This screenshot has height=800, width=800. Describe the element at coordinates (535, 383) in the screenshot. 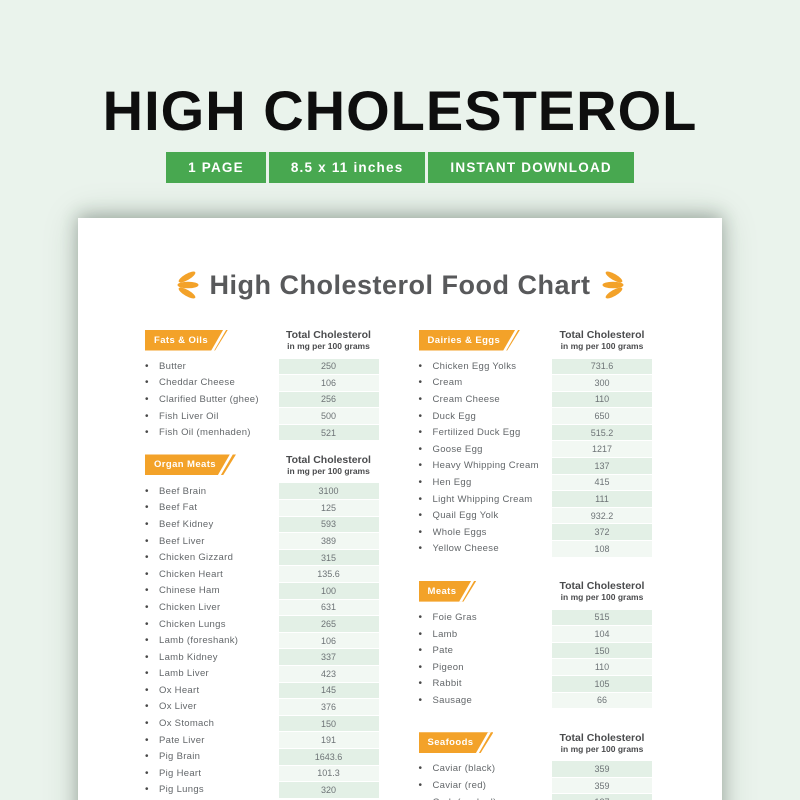

I see `food-row: • Cream 300` at that location.